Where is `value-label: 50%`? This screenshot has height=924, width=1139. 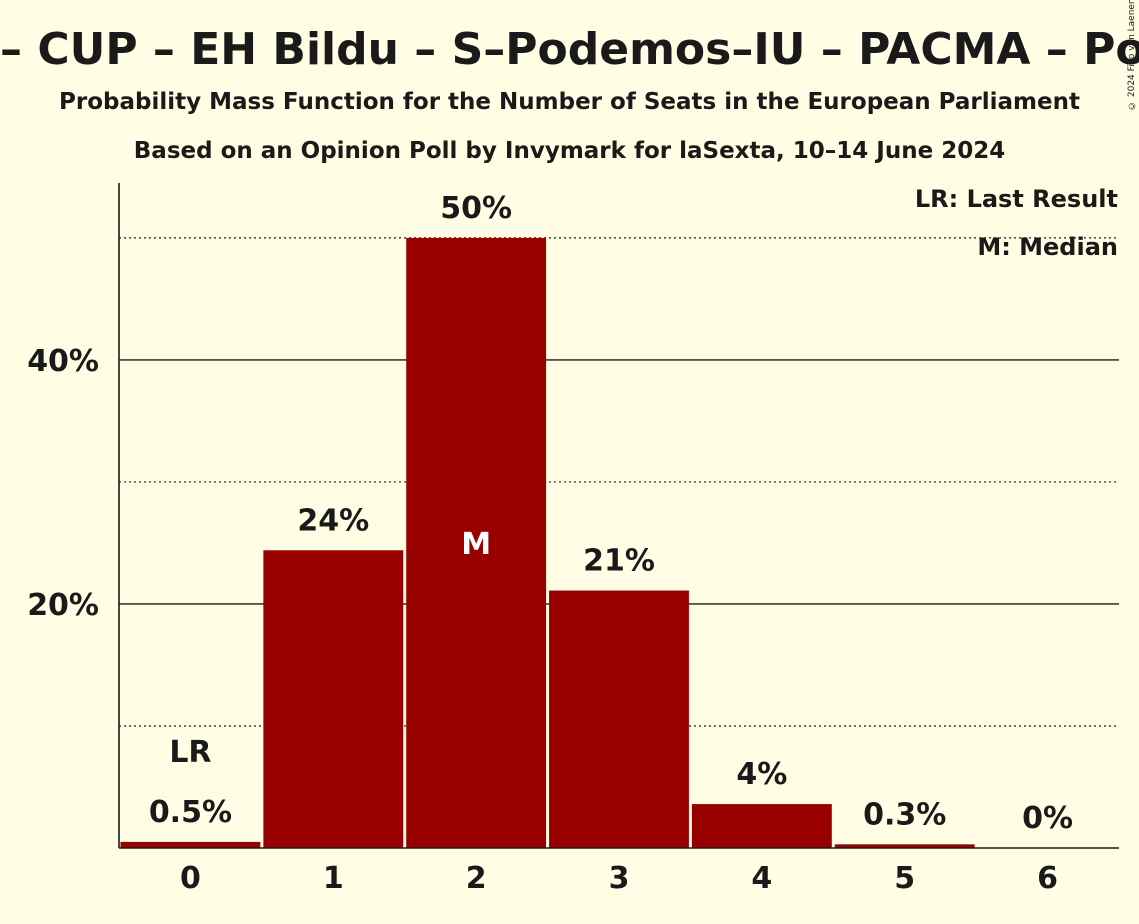
value-label: 50% is located at coordinates (476, 208).